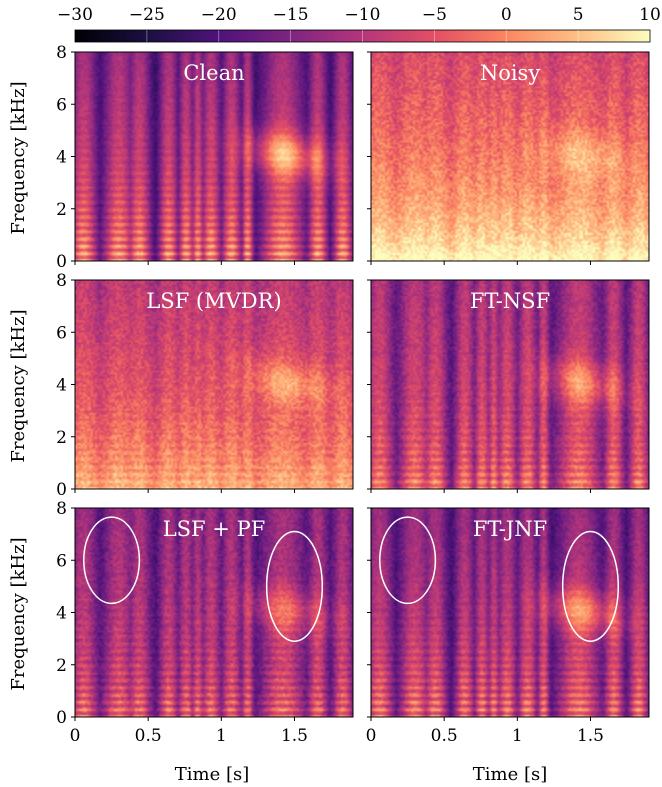 The image size is (662, 787). What do you see at coordinates (18, 157) in the screenshot?
I see `y-axis-label-row-1: Frequency [kHz]` at bounding box center [18, 157].